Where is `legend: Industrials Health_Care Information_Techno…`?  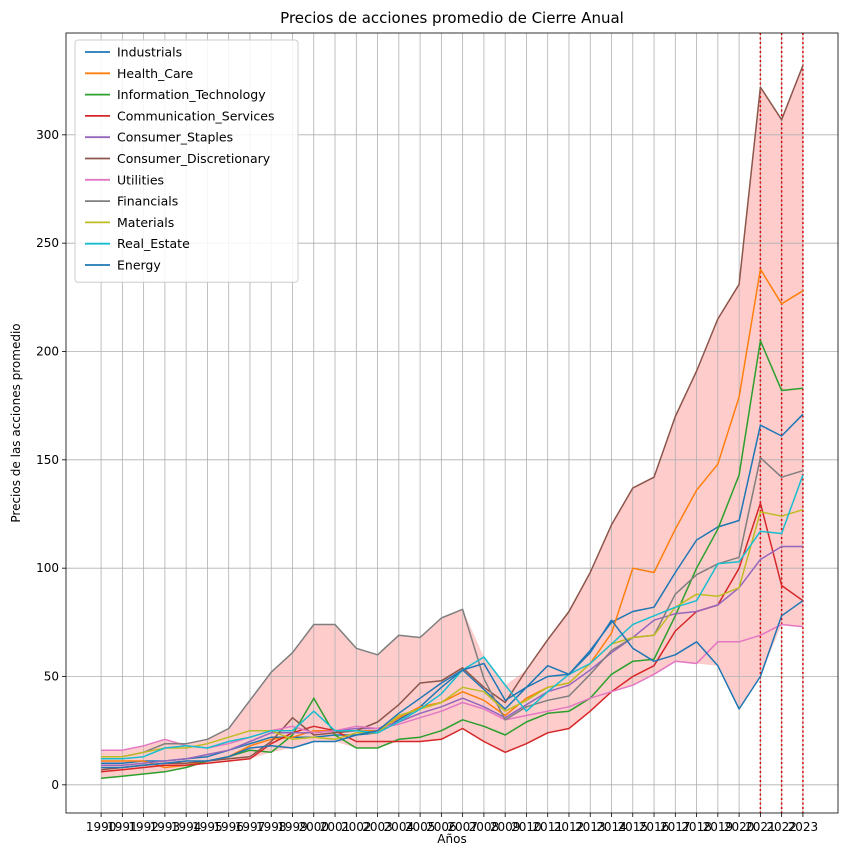
legend: Industrials Health_Care Information_Techno… is located at coordinates (186, 161).